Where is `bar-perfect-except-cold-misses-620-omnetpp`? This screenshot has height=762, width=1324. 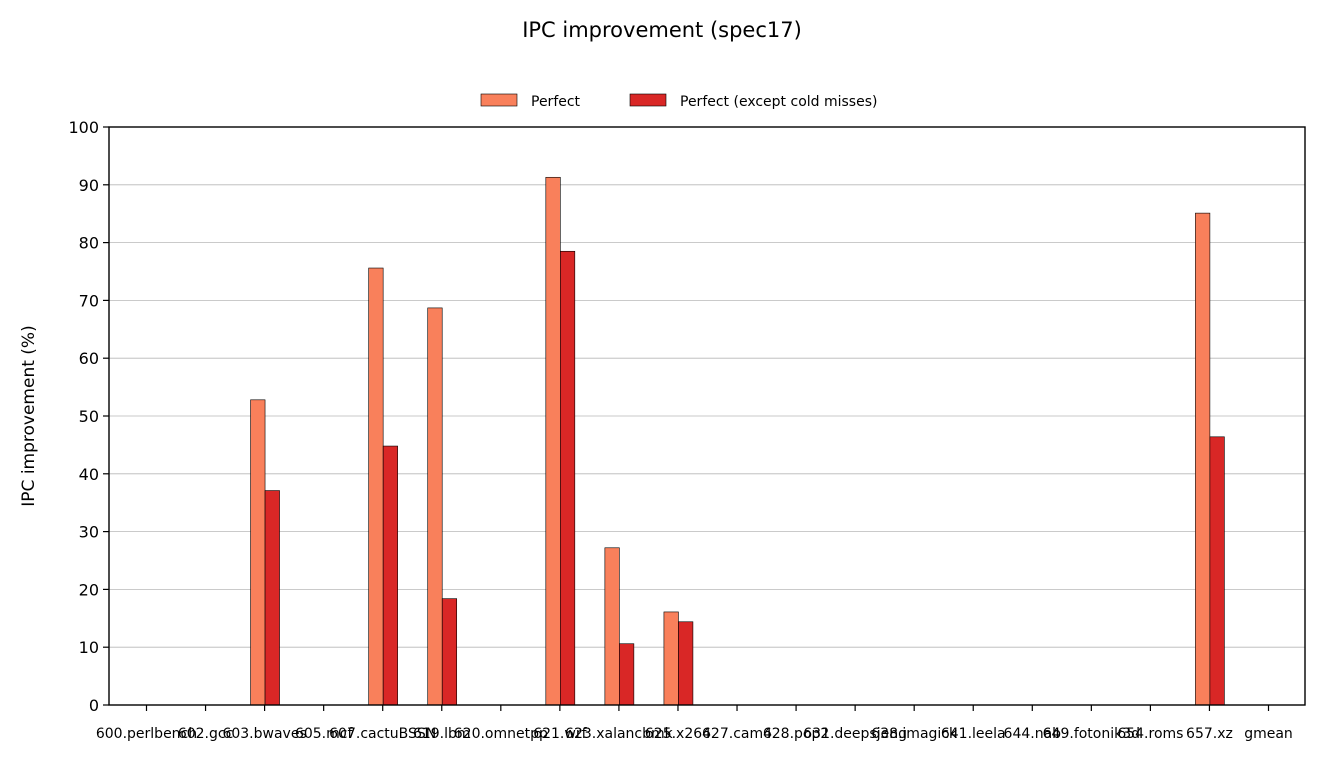 bar-perfect-except-cold-misses-620-omnetpp is located at coordinates (568, 478).